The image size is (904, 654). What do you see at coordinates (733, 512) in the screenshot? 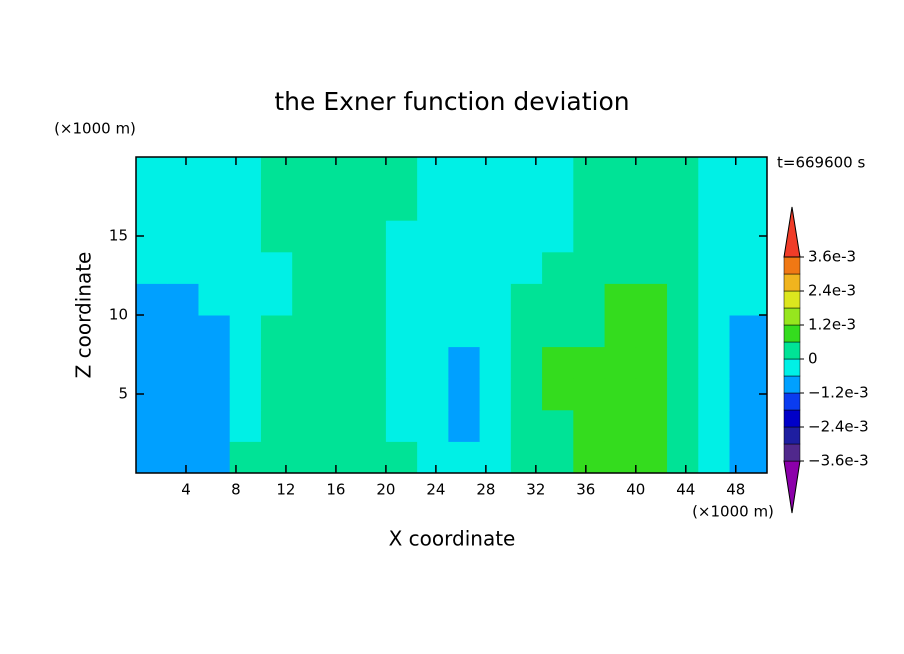
I see `x-unit: (×1000 m)` at bounding box center [733, 512].